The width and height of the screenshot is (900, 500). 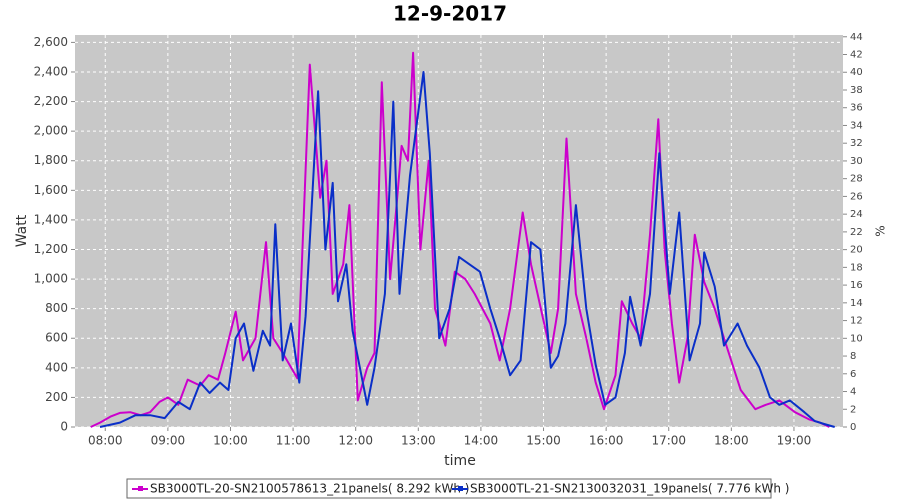 I want to click on y-axis-label: Watt, so click(x=22, y=230).